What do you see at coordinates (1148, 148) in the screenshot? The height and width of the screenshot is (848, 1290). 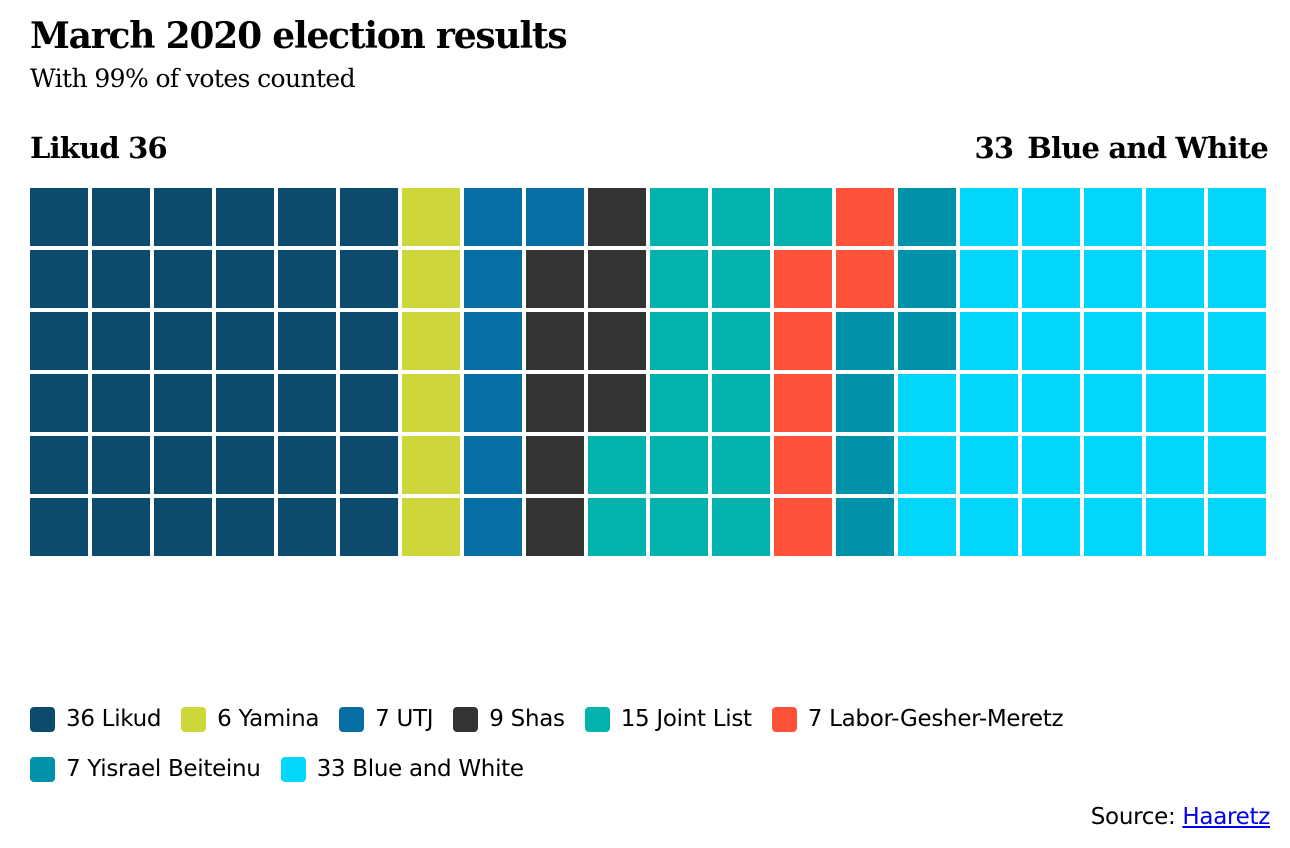 I see `right-party-name: Blue and White` at bounding box center [1148, 148].